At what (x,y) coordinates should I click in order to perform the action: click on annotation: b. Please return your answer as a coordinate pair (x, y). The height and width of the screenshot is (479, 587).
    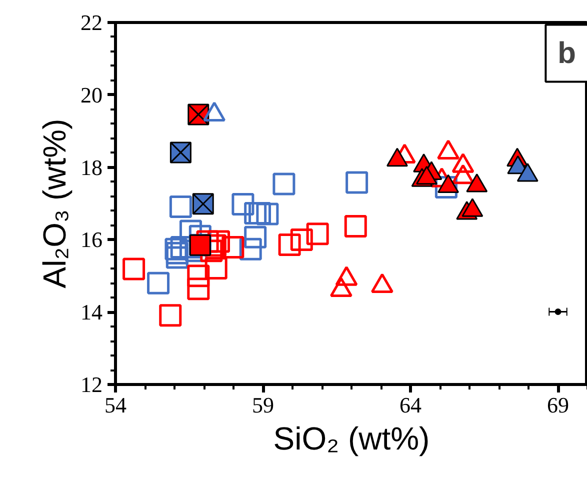
    Looking at the image, I should click on (567, 53).